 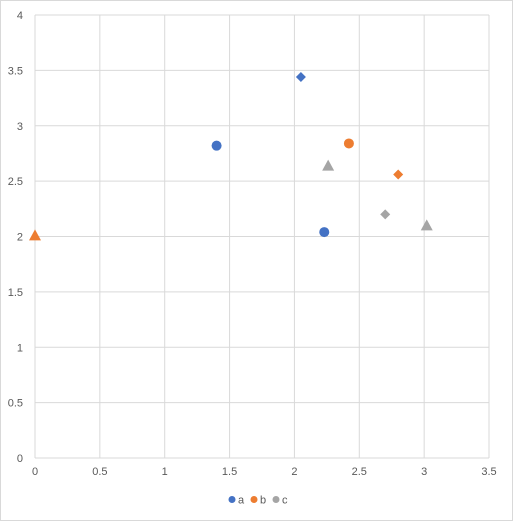 What do you see at coordinates (254, 499) in the screenshot?
I see `legend-marker-b` at bounding box center [254, 499].